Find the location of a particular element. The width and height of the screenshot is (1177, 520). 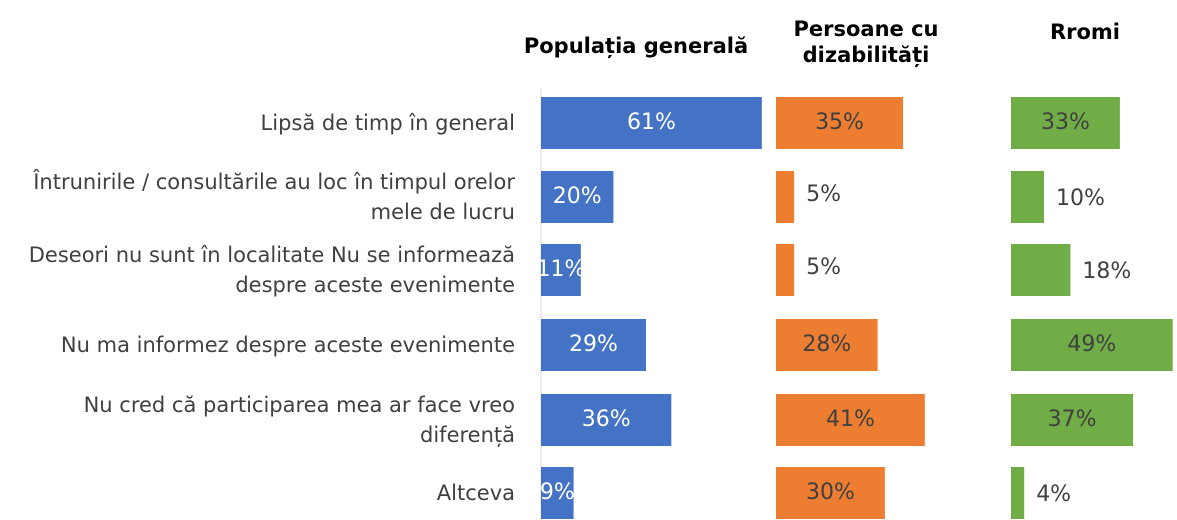

data-label: 49% is located at coordinates (1091, 344).